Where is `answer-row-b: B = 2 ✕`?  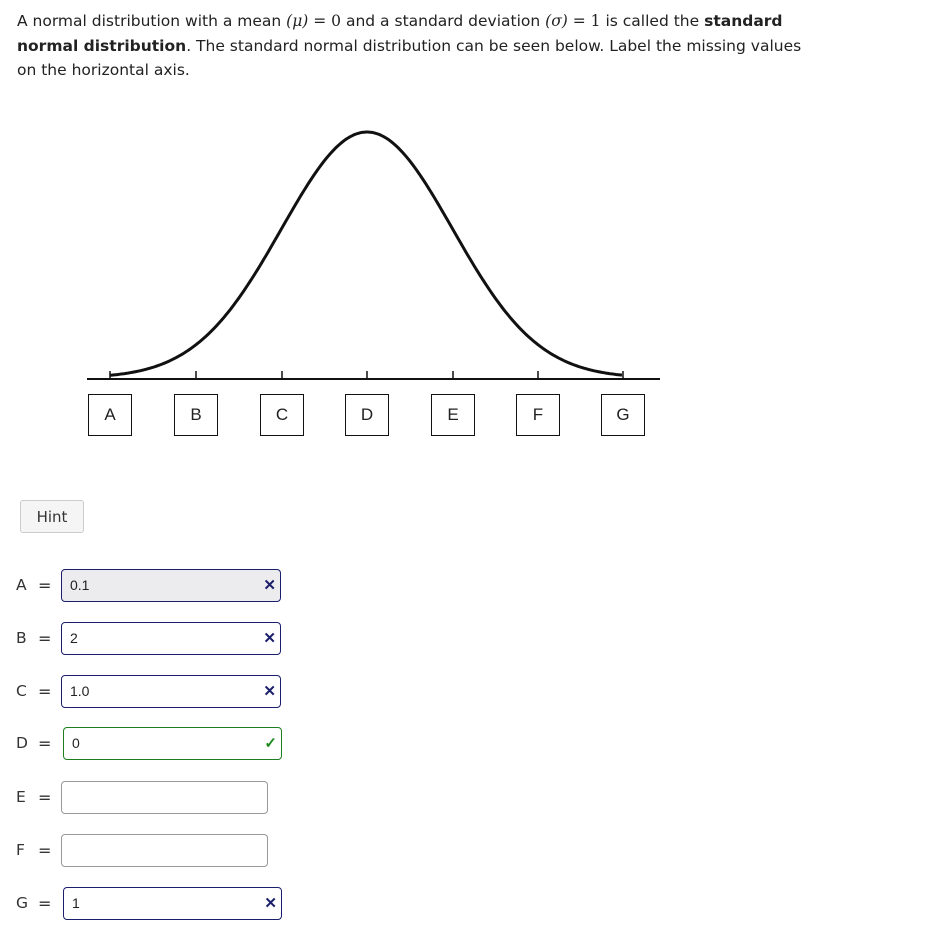
answer-row-b: B = 2 ✕ is located at coordinates (150, 638).